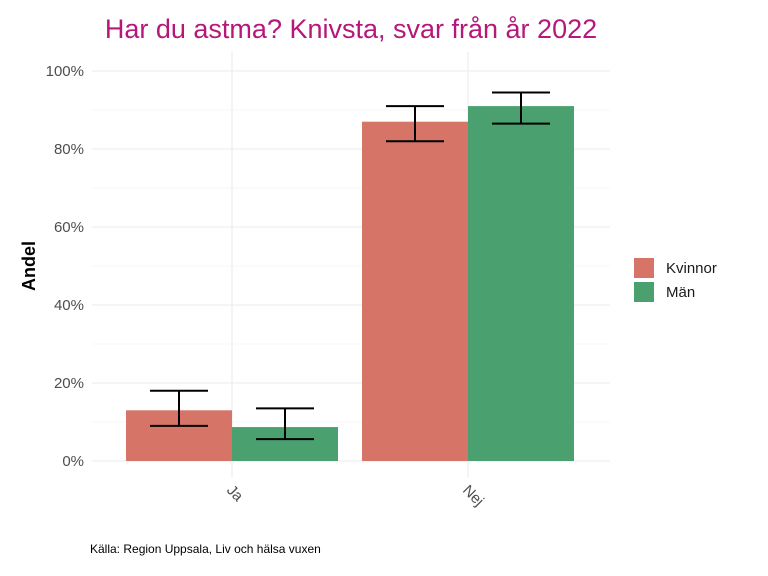 This screenshot has height=576, width=768. I want to click on y-tick-label: 80%, so click(69, 149).